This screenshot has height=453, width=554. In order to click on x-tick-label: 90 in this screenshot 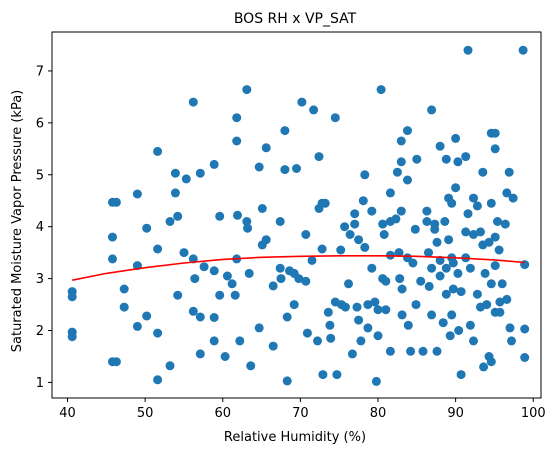, I will do `click(455, 413)`.